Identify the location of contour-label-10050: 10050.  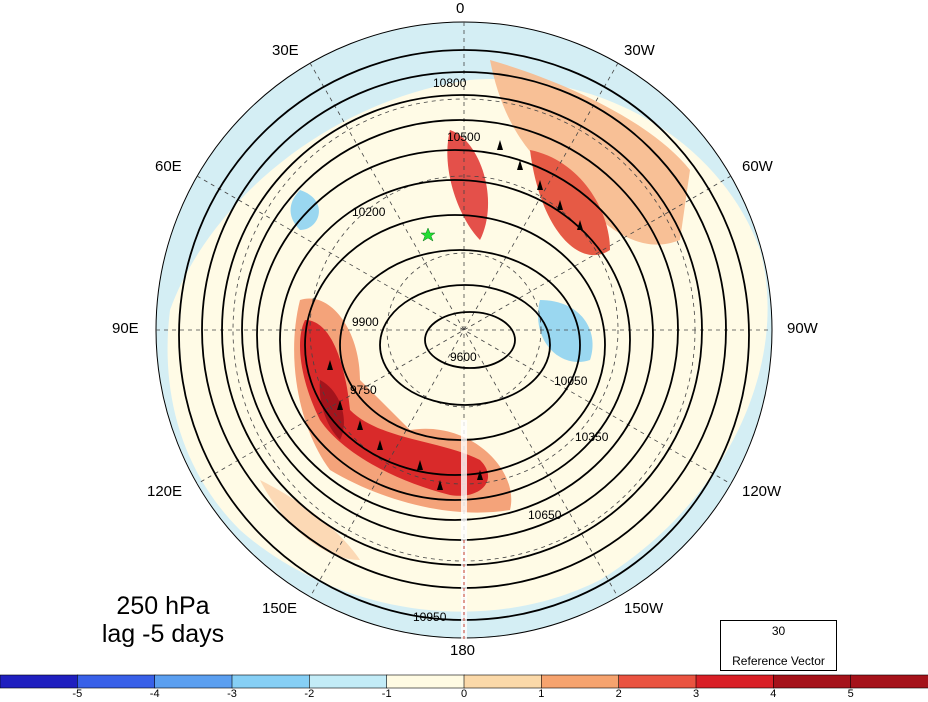
(571, 381).